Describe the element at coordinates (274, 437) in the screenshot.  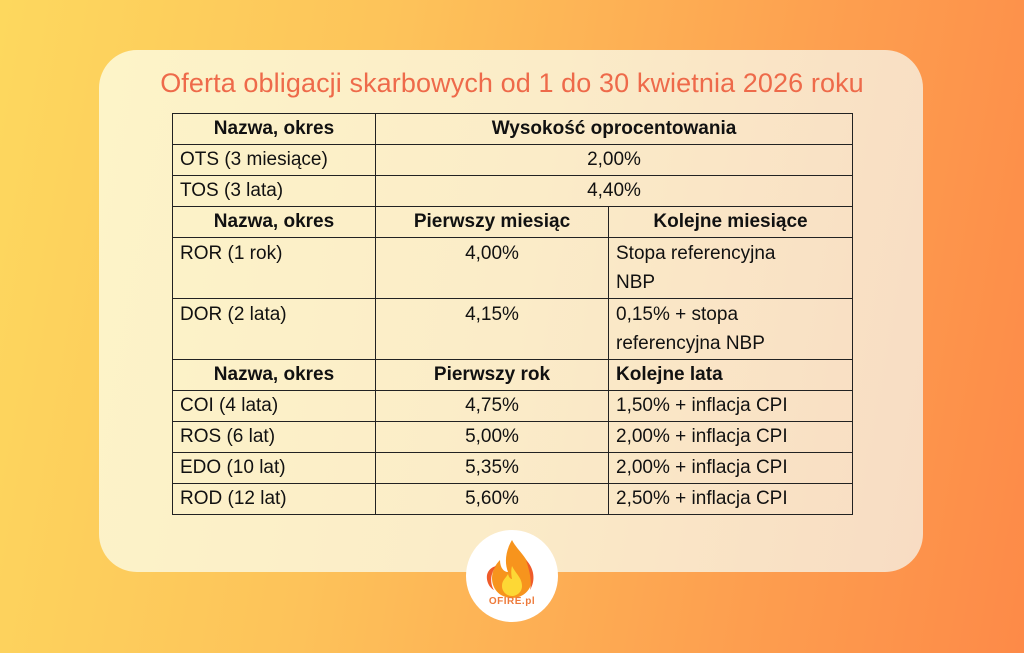
I see `bond-name: ROS (6 lat)` at that location.